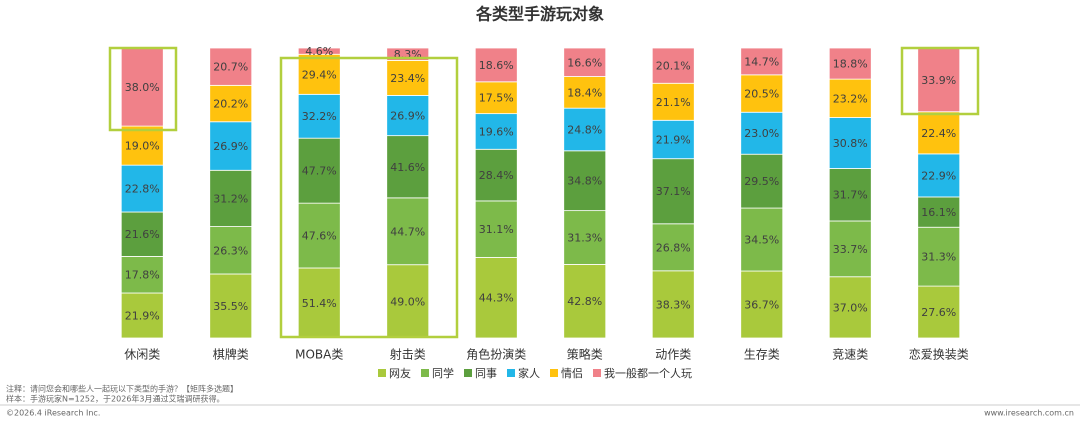 This screenshot has width=1080, height=424. I want to click on value-label: 16.1%, so click(938, 212).